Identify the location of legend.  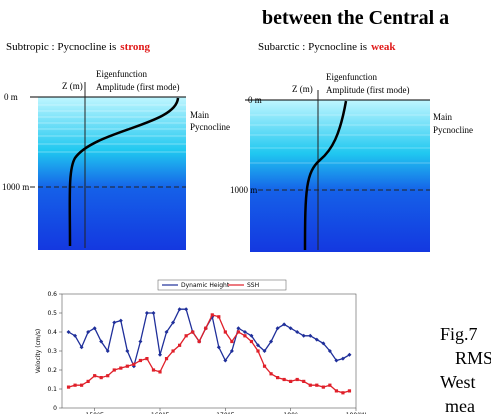
(222, 285).